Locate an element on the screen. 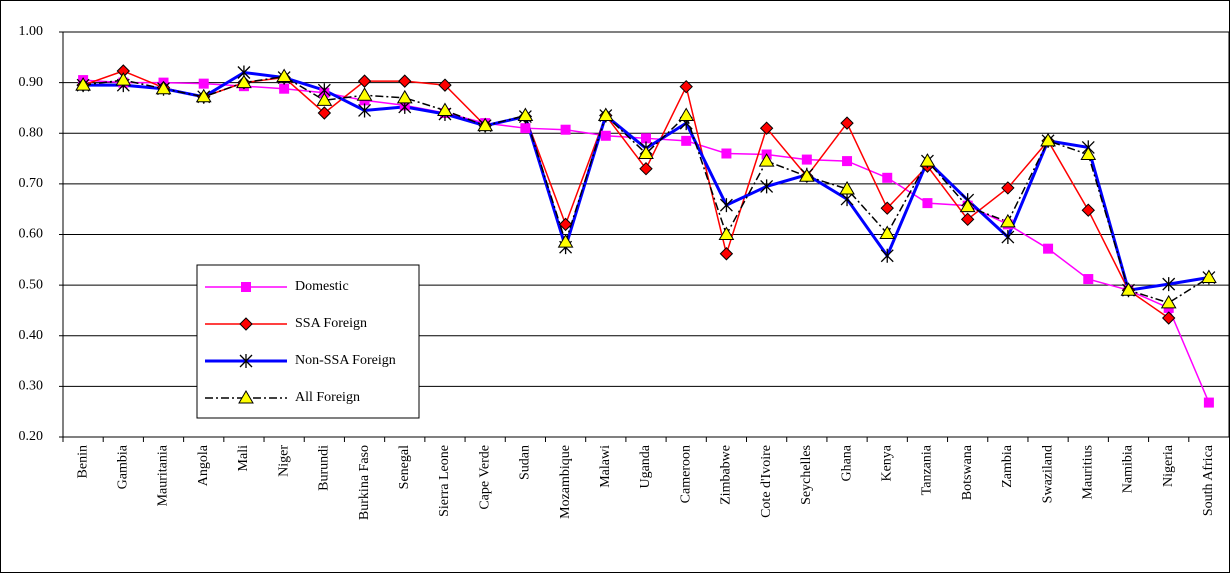 The image size is (1231, 574). x-tick-label: Sierra Leone is located at coordinates (444, 481).